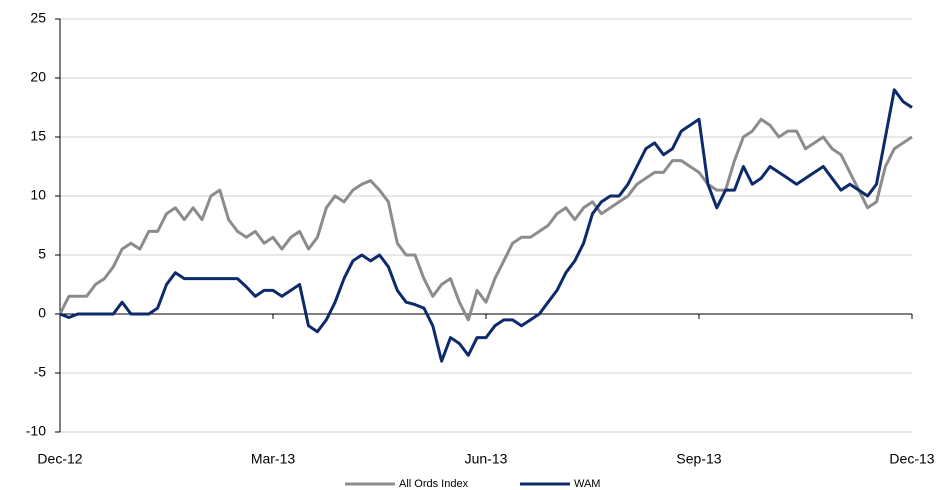 The height and width of the screenshot is (490, 944). Describe the element at coordinates (38, 195) in the screenshot. I see `y-tick-label: 10` at that location.